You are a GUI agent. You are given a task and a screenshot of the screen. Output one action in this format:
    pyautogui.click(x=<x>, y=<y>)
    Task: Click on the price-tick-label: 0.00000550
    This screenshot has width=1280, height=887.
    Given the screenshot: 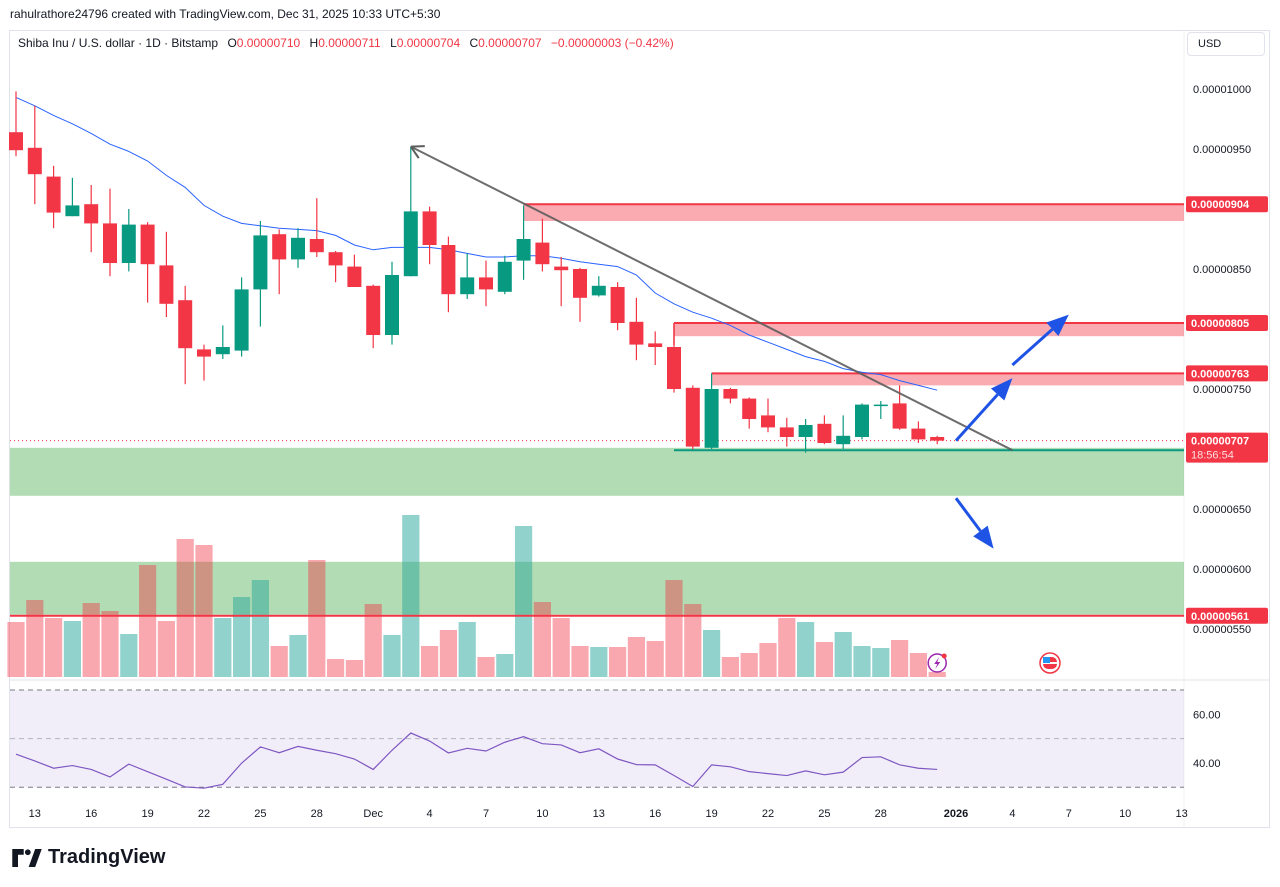 What is the action you would take?
    pyautogui.click(x=1222, y=630)
    